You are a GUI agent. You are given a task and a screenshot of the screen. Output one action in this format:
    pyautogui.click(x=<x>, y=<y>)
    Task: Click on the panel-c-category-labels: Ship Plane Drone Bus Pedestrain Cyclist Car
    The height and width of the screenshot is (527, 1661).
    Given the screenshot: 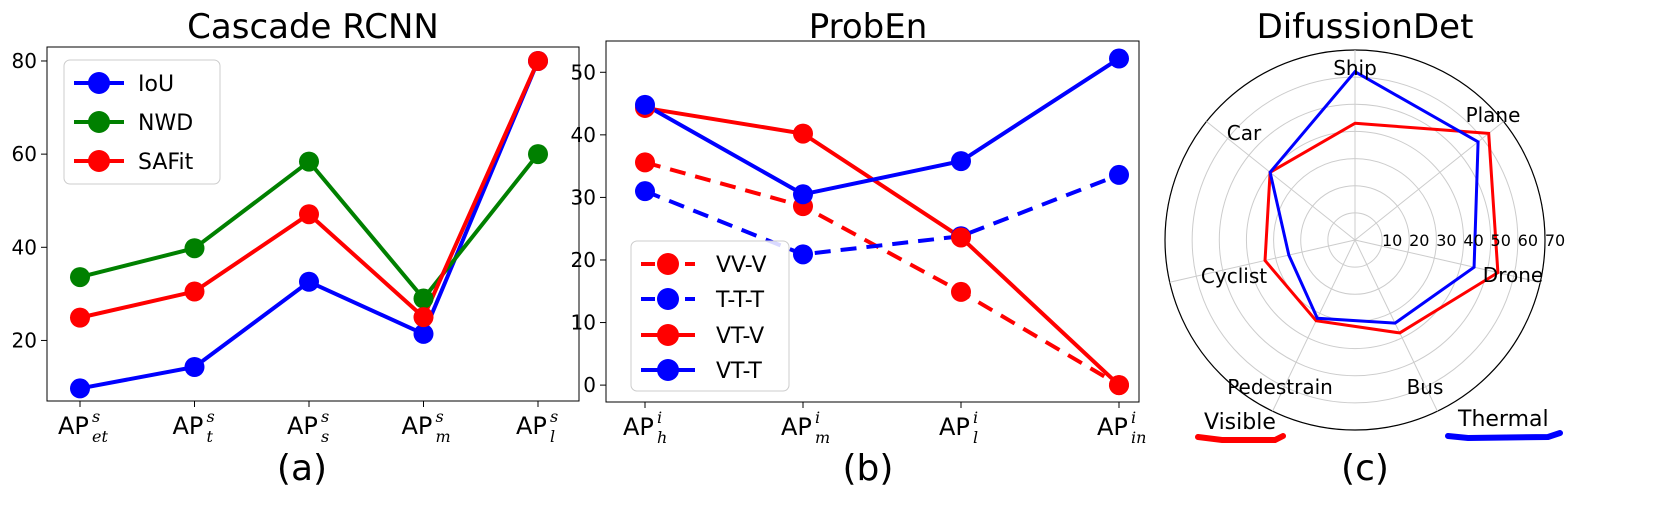 What is the action you would take?
    pyautogui.click(x=1372, y=227)
    